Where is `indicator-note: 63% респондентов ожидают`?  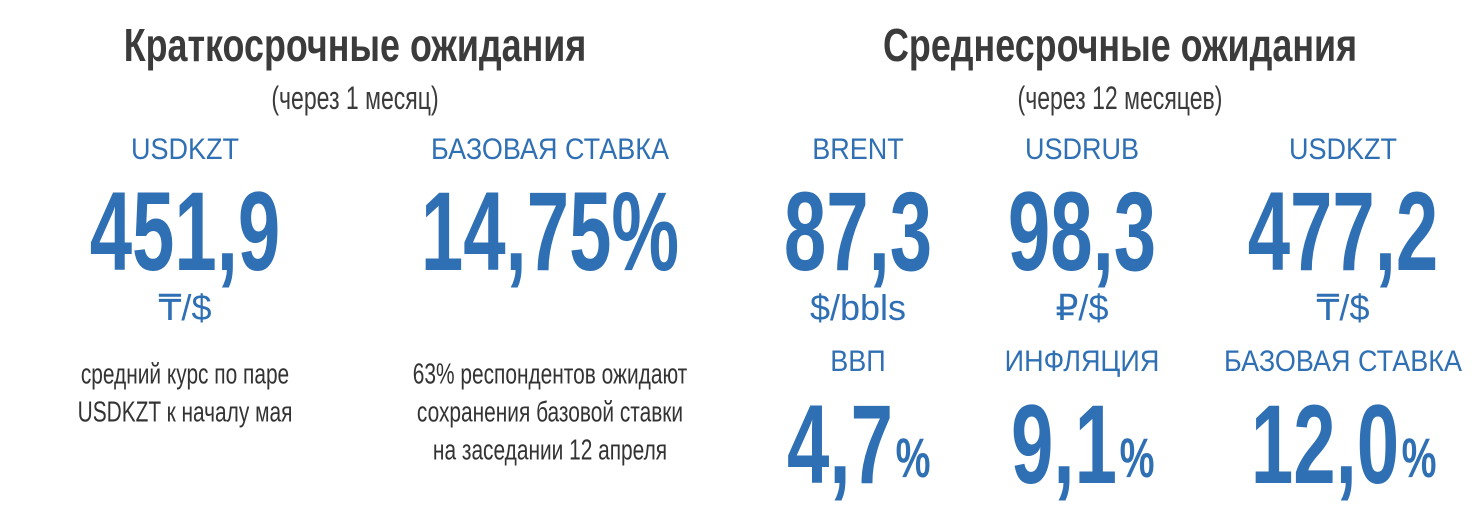 indicator-note: 63% респондентов ожидают is located at coordinates (550, 374).